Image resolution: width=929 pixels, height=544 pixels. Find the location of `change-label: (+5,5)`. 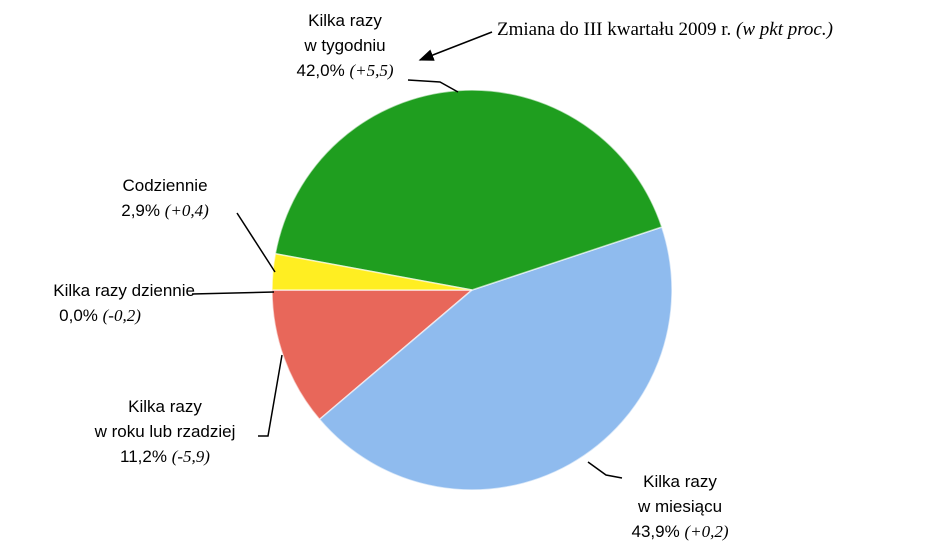

change-label: (+5,5) is located at coordinates (371, 70).